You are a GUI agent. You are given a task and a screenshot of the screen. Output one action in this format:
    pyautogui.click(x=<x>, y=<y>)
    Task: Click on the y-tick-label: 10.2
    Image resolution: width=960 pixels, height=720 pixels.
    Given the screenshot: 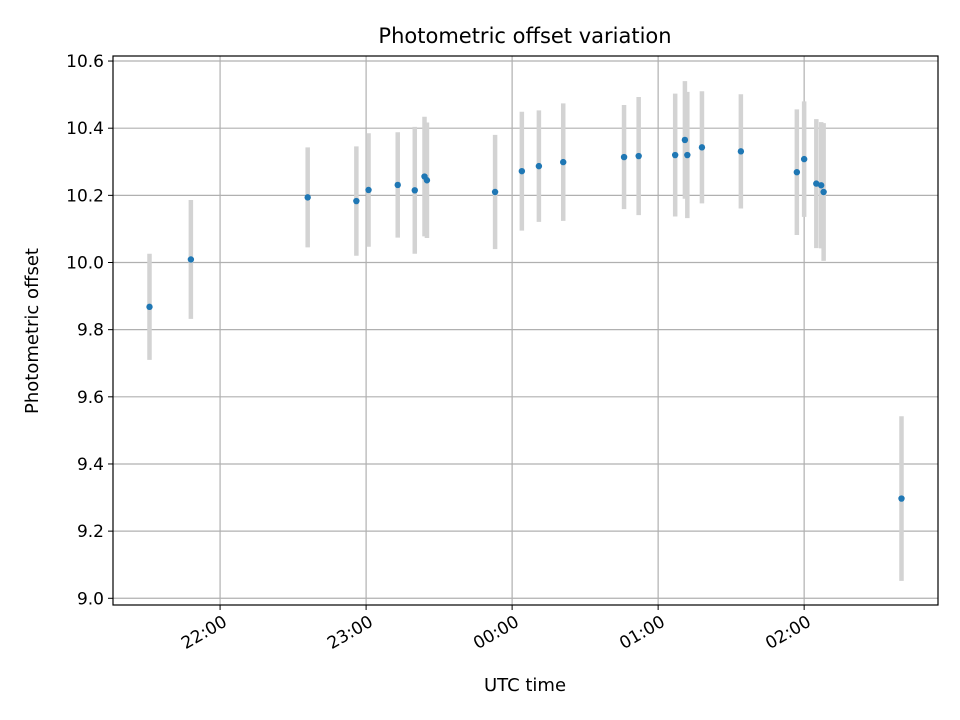 What is the action you would take?
    pyautogui.click(x=85, y=196)
    